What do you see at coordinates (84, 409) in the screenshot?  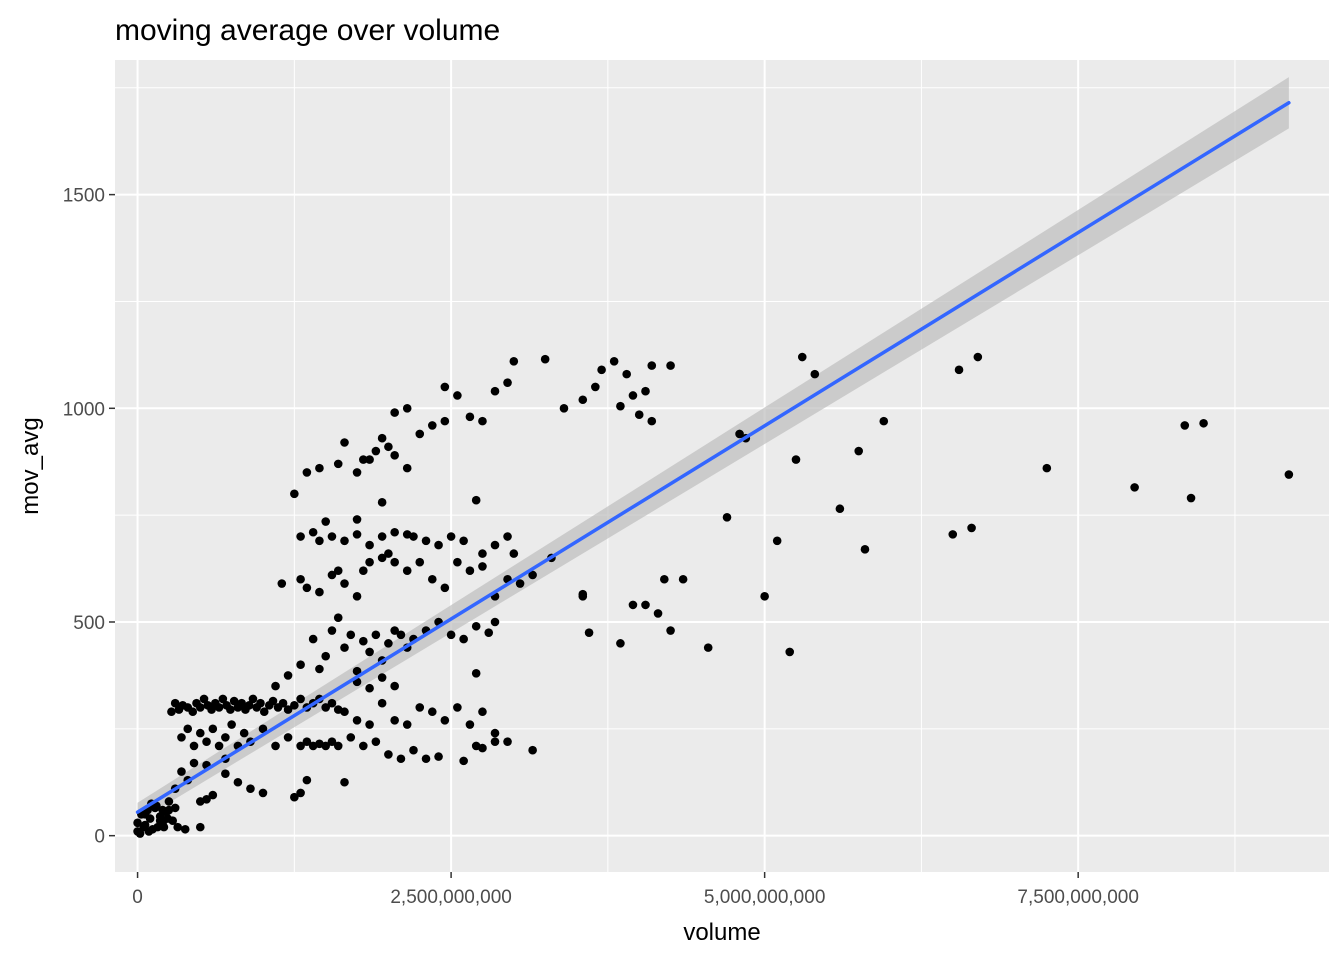 I see `y-tick-label: 1000` at bounding box center [84, 409].